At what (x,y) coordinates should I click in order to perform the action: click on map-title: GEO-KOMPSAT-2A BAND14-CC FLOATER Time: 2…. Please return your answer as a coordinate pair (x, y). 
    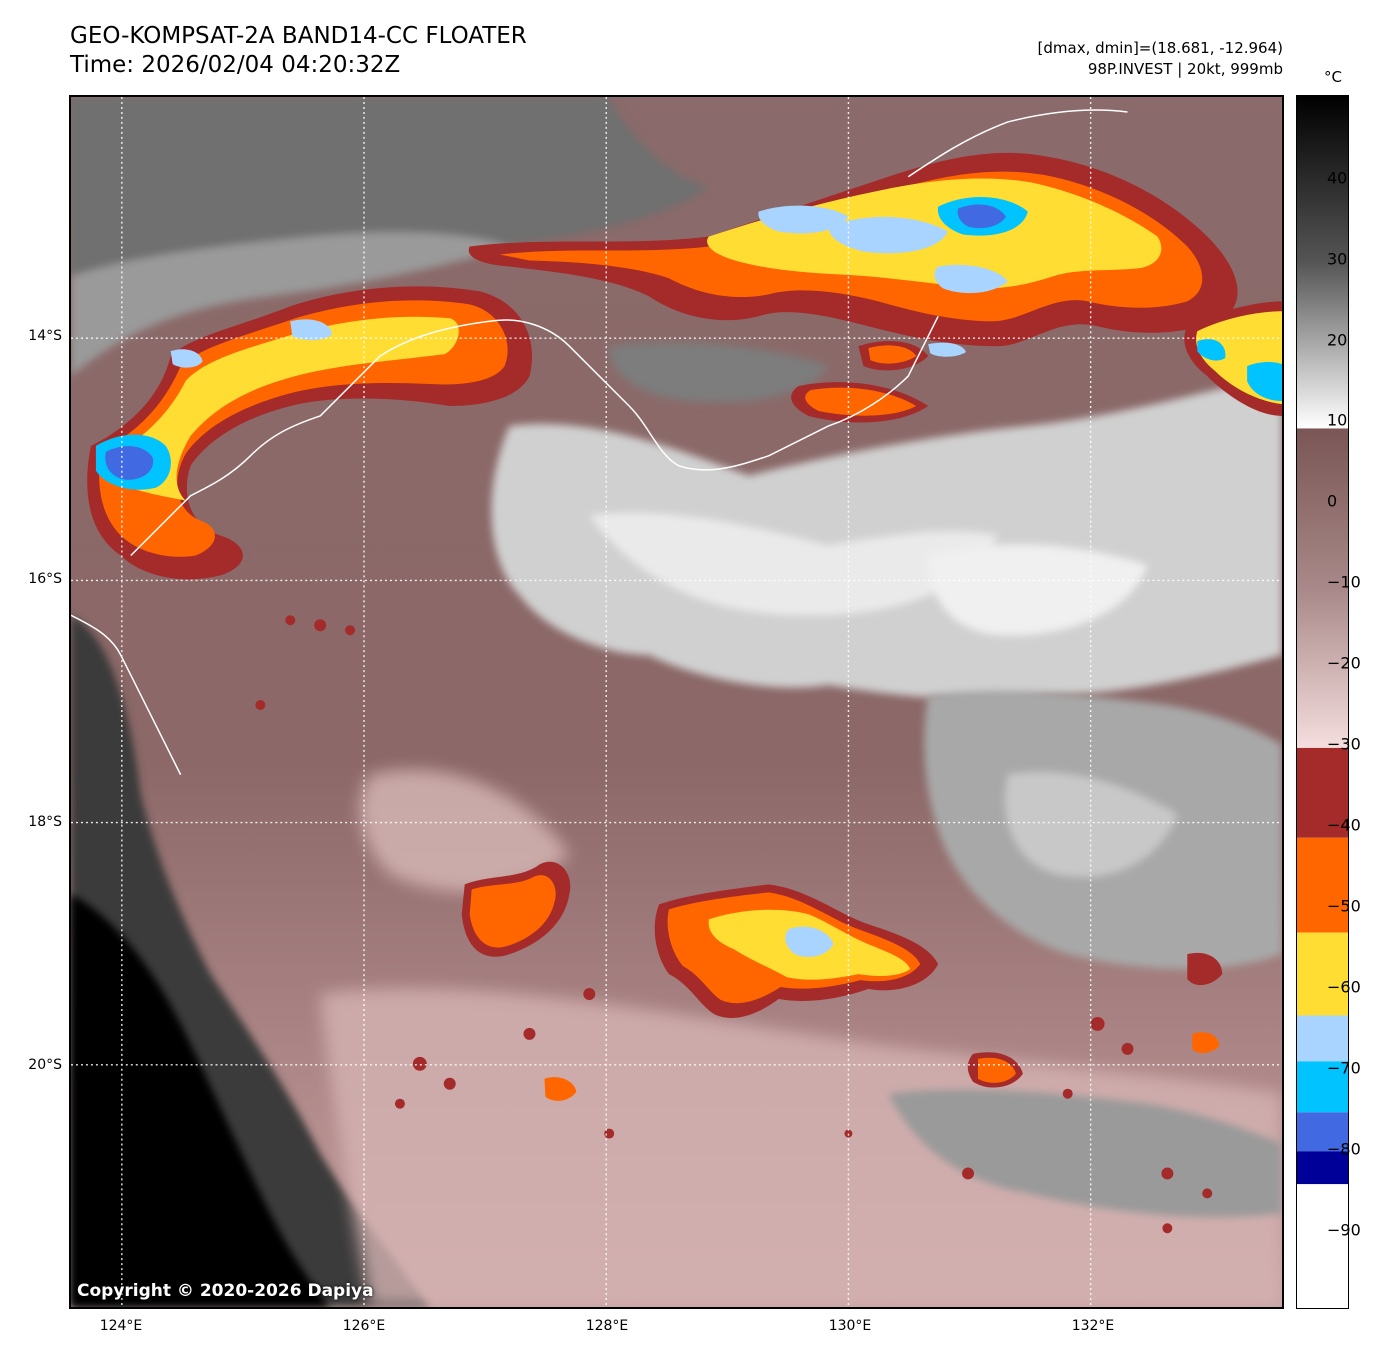
    Looking at the image, I should click on (298, 51).